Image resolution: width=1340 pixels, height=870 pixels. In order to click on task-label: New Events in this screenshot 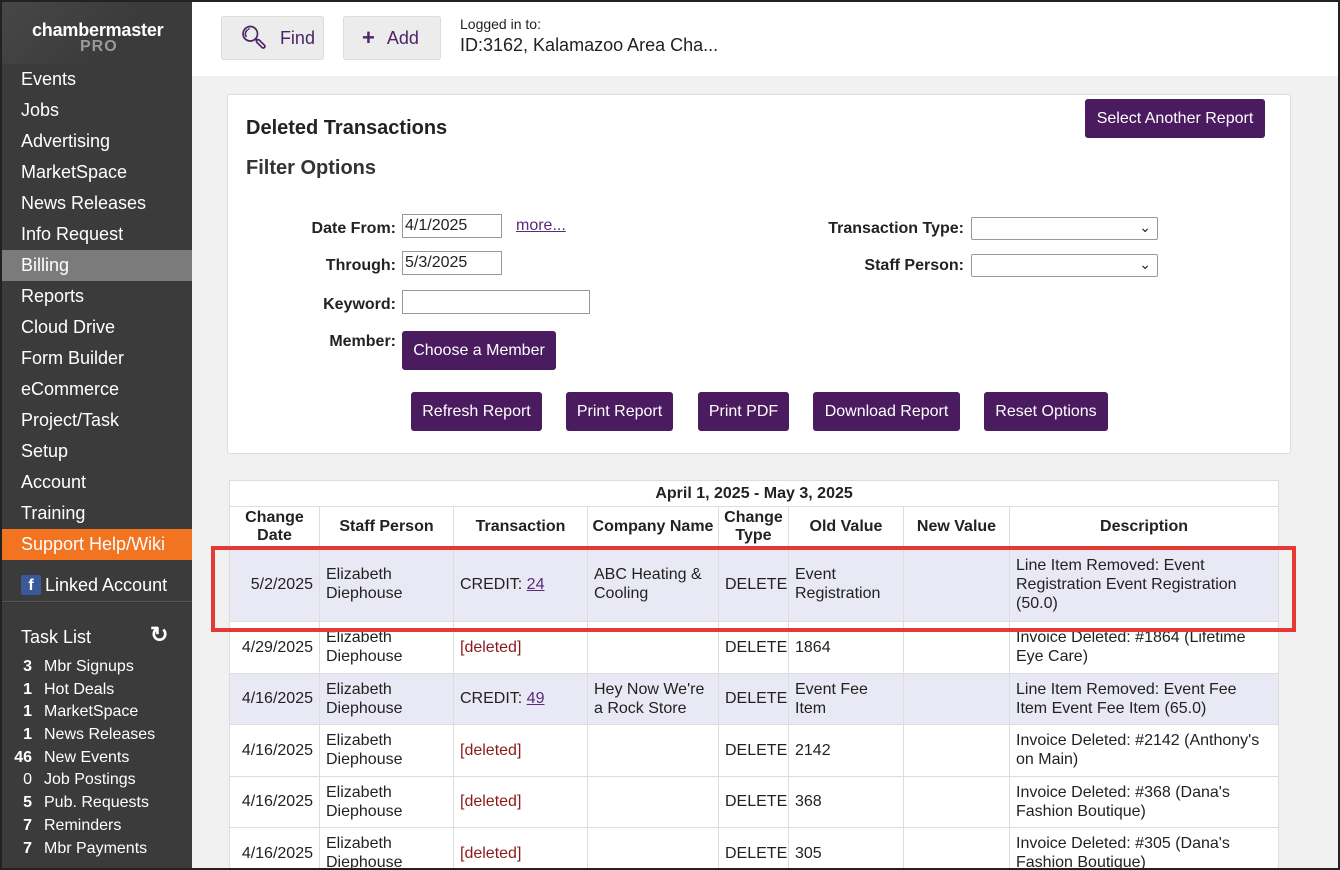, I will do `click(87, 757)`.